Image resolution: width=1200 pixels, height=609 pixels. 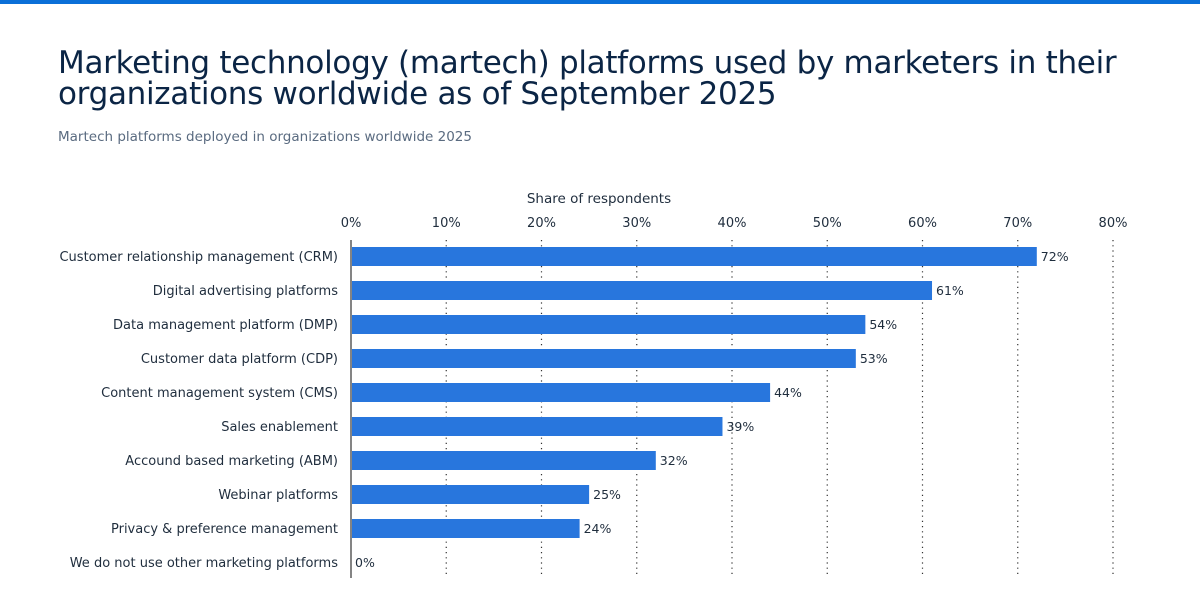 I want to click on category-label: Webinar platforms, so click(x=278, y=495).